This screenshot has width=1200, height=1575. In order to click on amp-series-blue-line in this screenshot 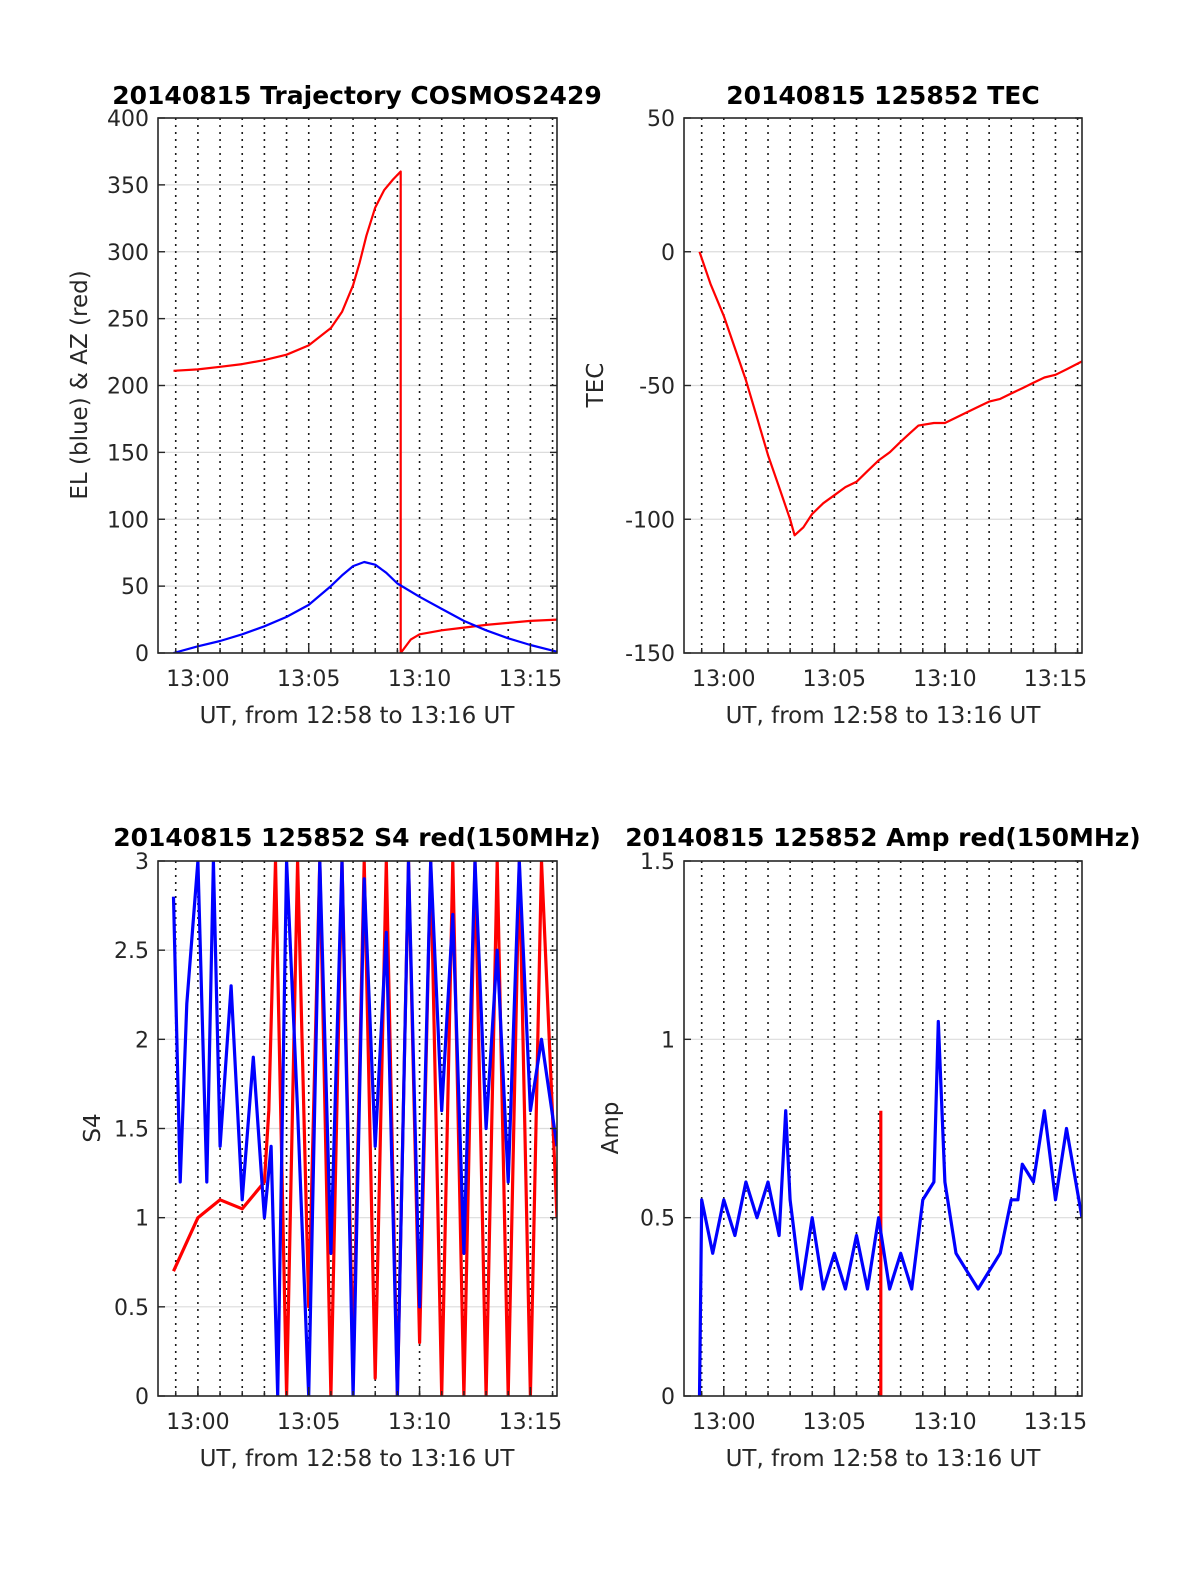, I will do `click(889, 1207)`.